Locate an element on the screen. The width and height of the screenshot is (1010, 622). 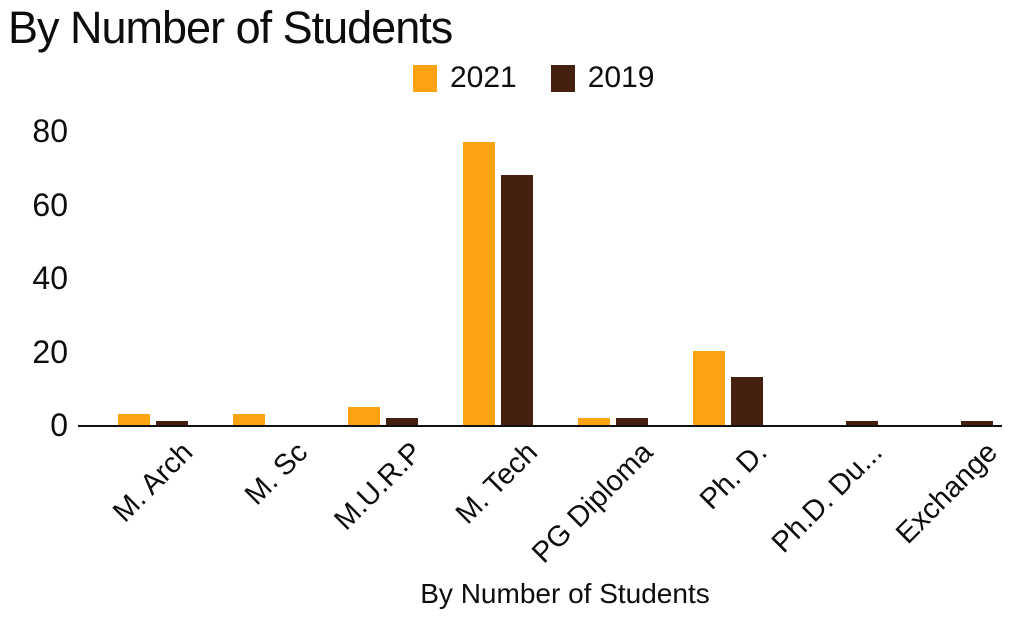
y-tick-label-80: 80 is located at coordinates (50, 131).